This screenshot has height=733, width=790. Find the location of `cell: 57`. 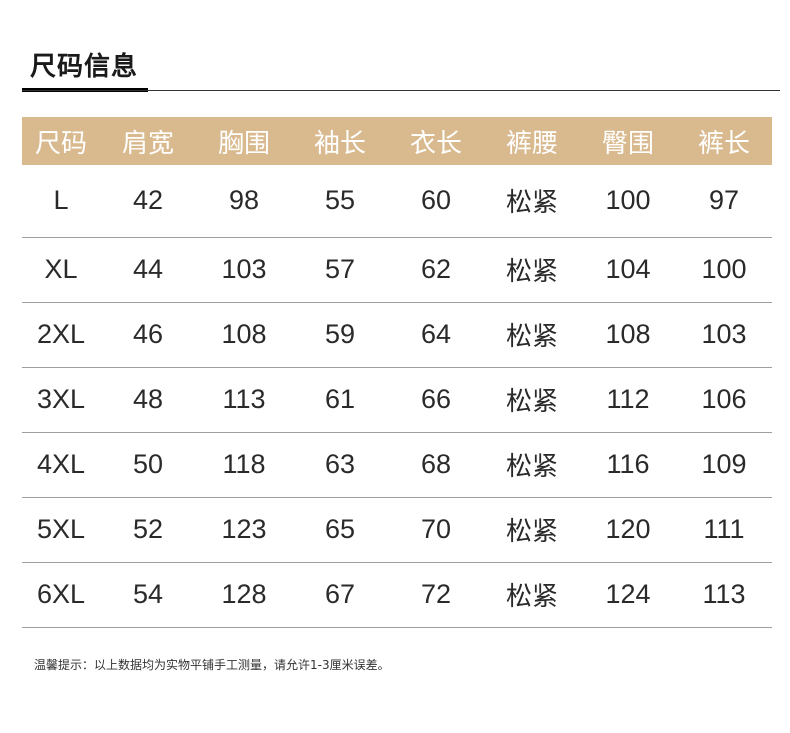

cell: 57 is located at coordinates (340, 269).